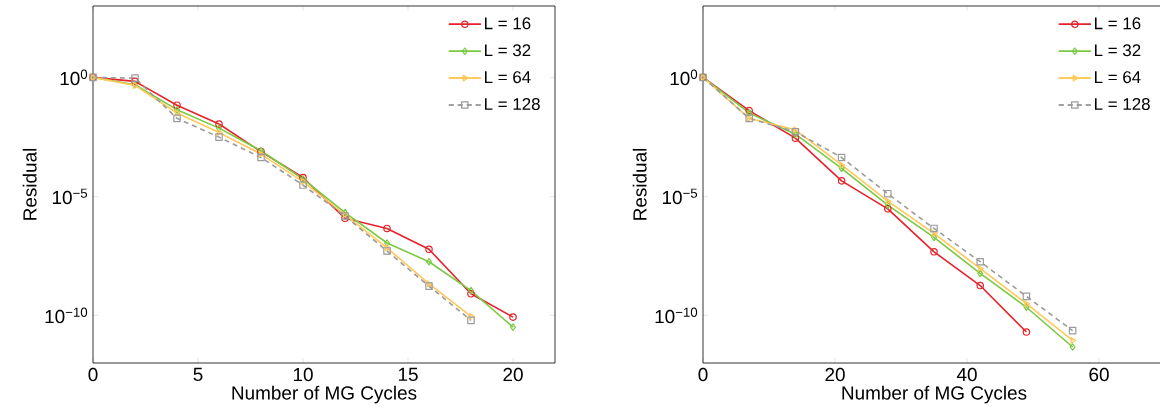 Image resolution: width=1160 pixels, height=417 pixels. I want to click on x-tick-label: 5, so click(198, 374).